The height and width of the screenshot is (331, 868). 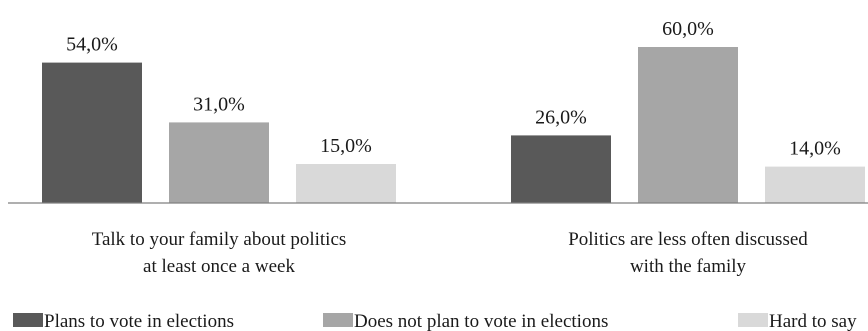 What do you see at coordinates (346, 146) in the screenshot?
I see `value-label-1-3: 15,0%` at bounding box center [346, 146].